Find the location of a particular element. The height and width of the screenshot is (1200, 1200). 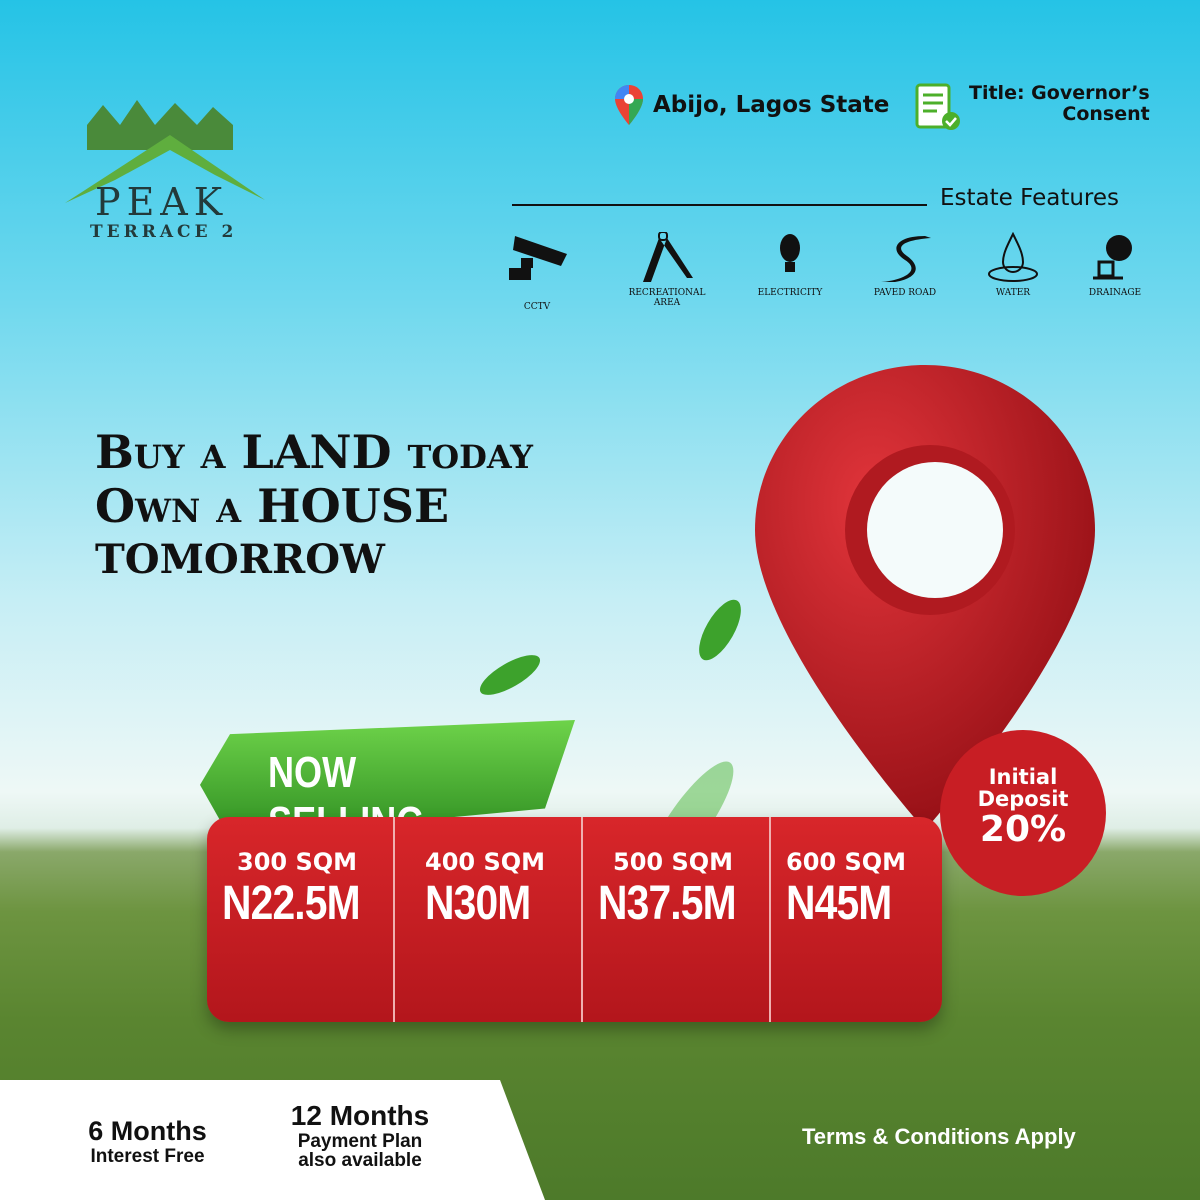

location-text: Abijo, Lagos State is located at coordinates (771, 105).